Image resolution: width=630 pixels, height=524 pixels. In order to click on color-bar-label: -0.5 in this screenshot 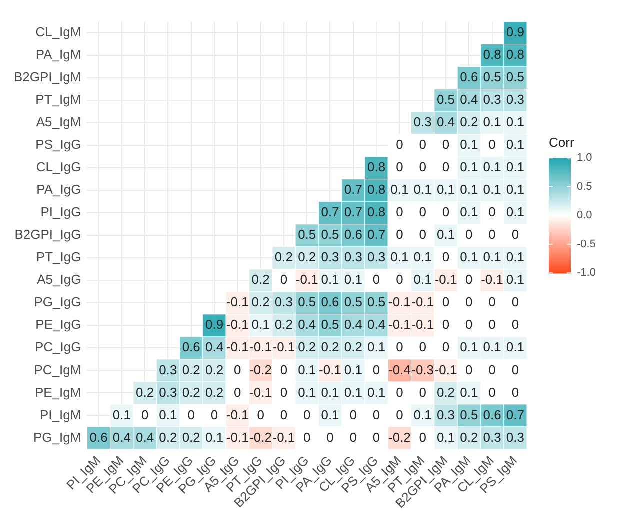, I will do `click(586, 244)`.